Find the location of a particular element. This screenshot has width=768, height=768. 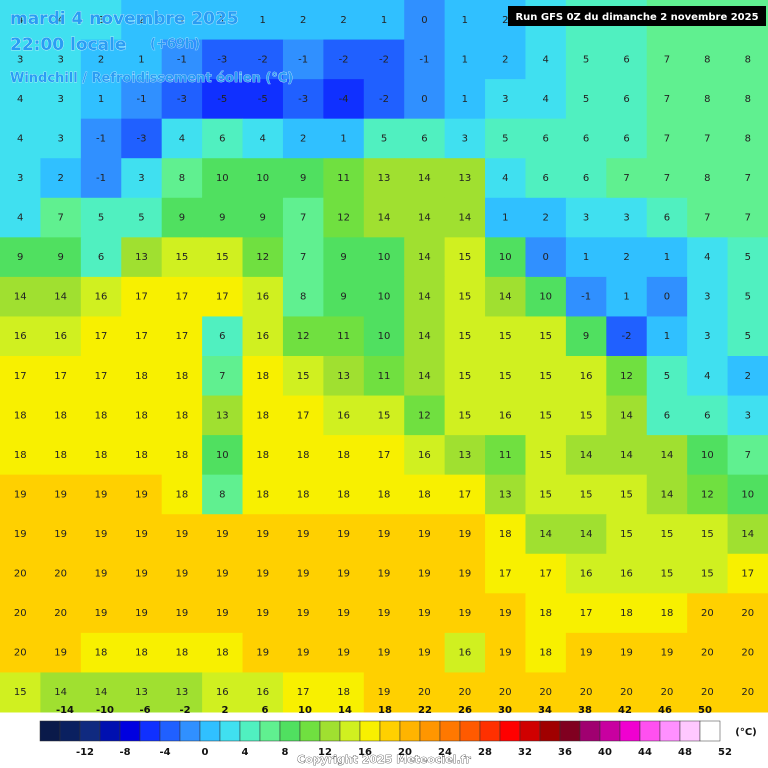

cell-value: 5 is located at coordinates (101, 218).